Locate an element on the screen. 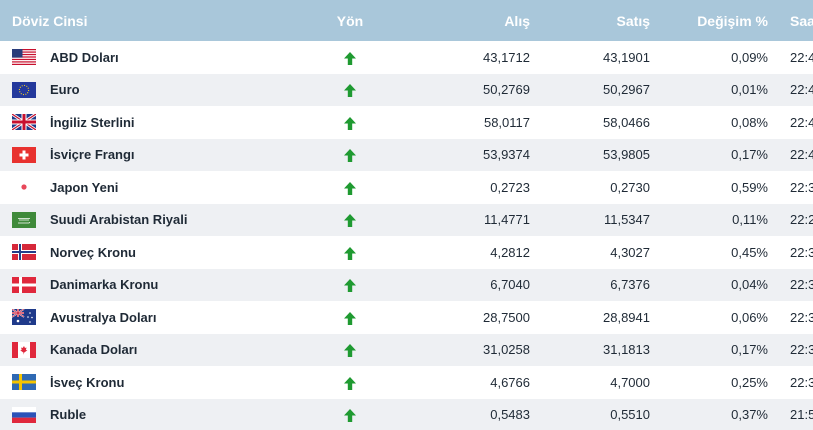 The width and height of the screenshot is (813, 430). sa-flag-icon is located at coordinates (24, 219).